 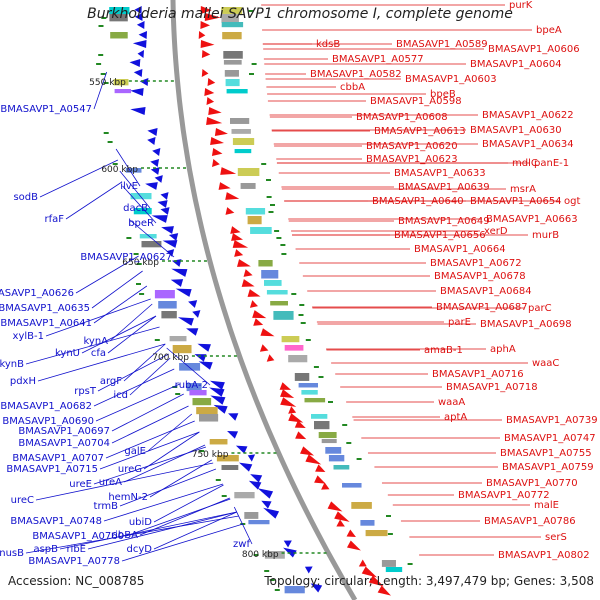 I want to click on forward-gene-label: BMASAVP1_A0654, so click(x=516, y=201).